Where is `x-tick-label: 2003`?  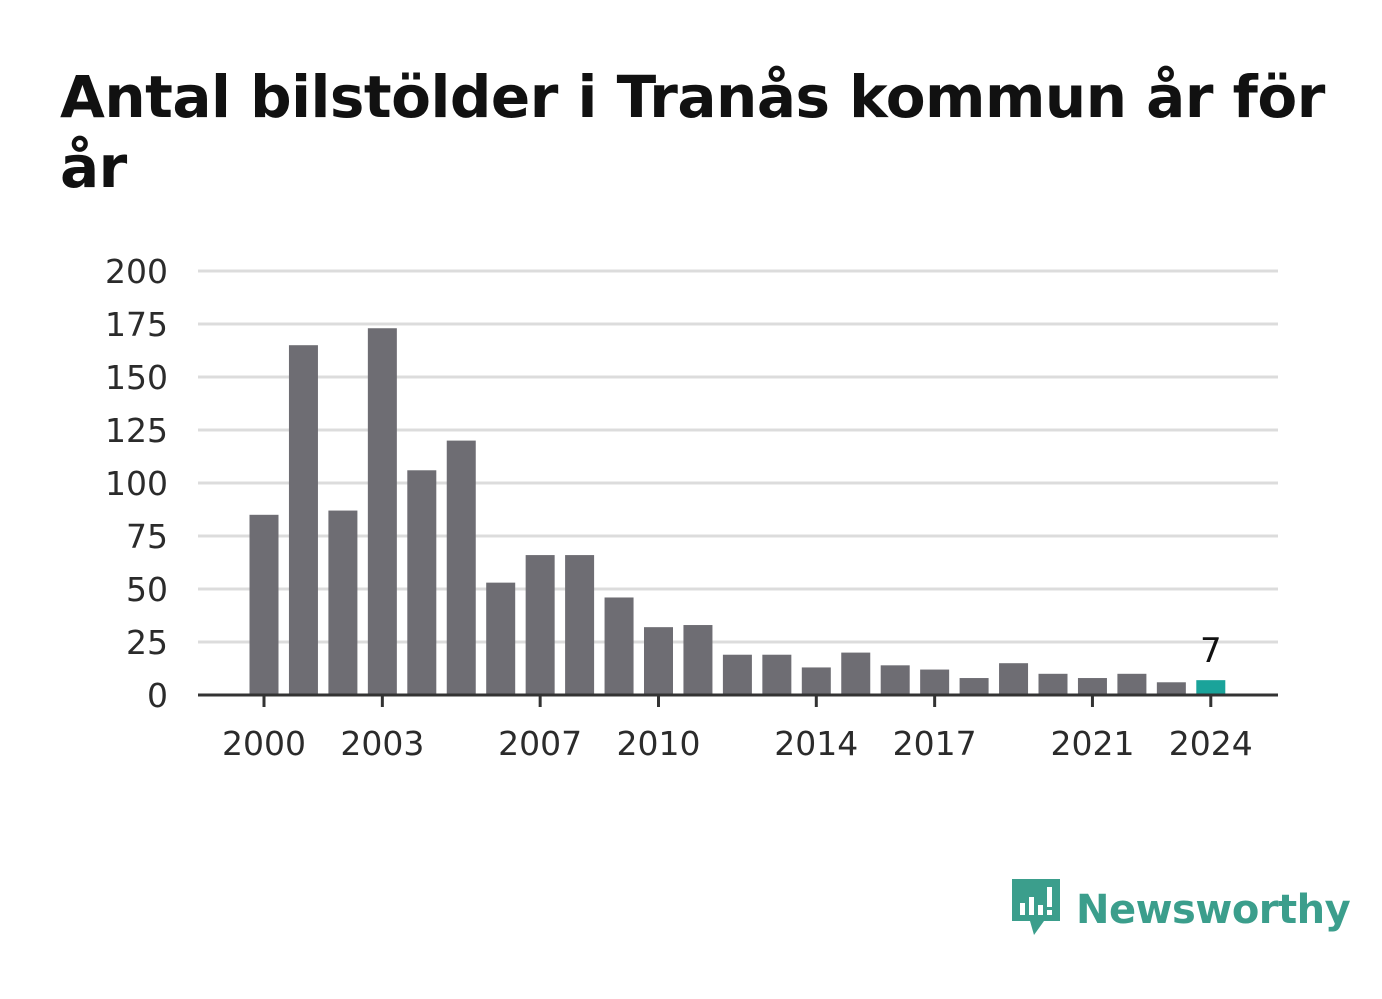
x-tick-label: 2003 is located at coordinates (382, 743).